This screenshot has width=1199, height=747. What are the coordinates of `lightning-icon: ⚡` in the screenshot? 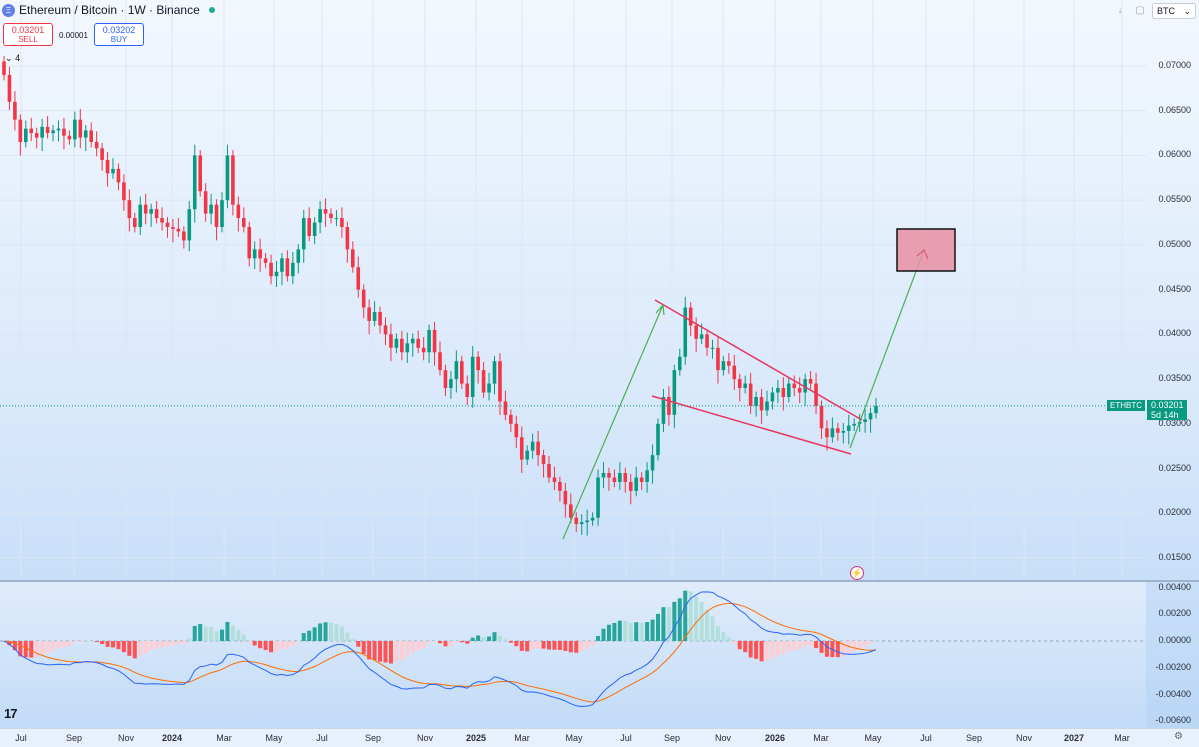 It's located at (857, 573).